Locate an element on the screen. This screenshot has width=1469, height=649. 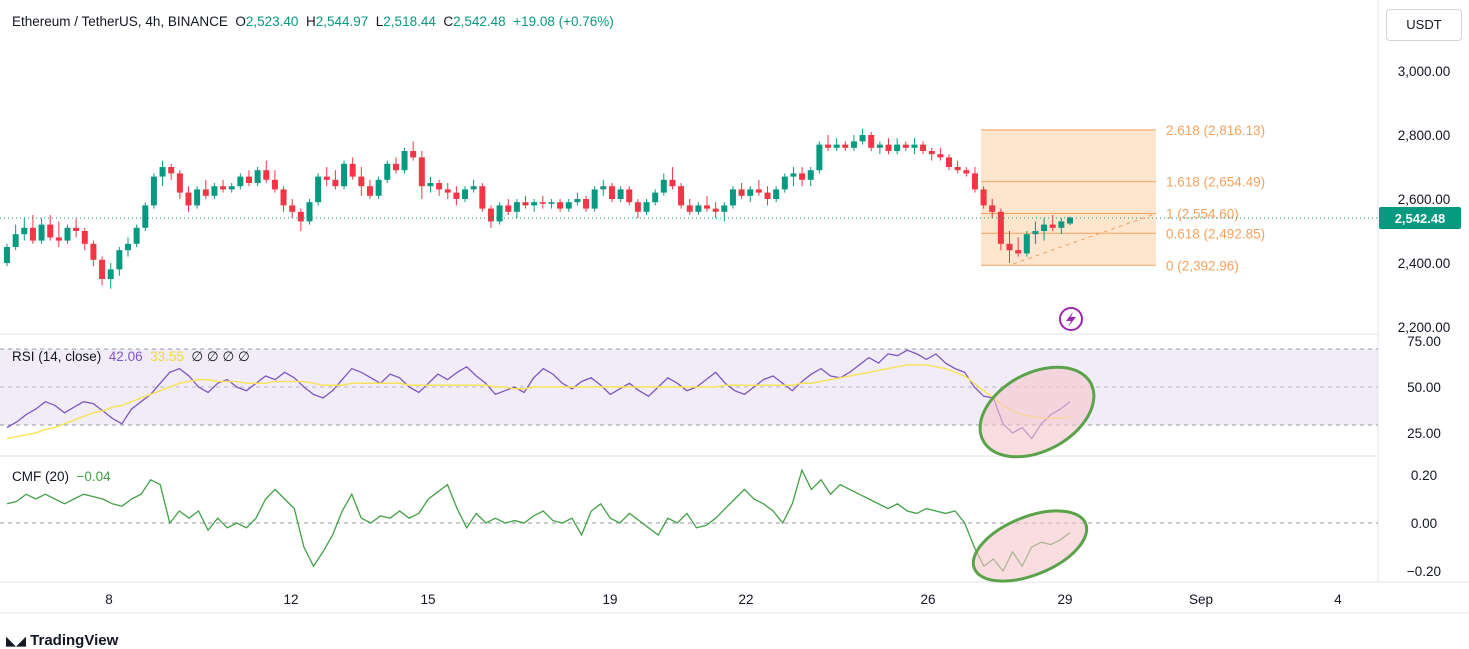
price-tick-label: 2,600.00 is located at coordinates (1424, 199).